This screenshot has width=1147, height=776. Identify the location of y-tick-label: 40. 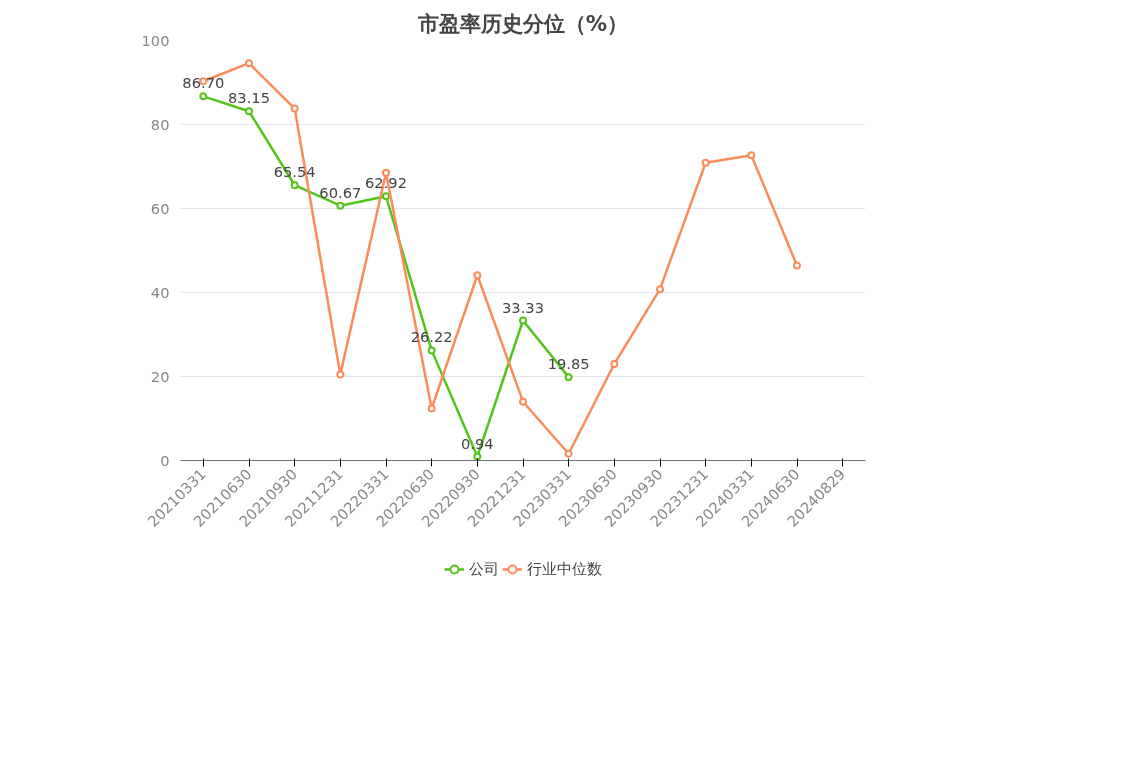
(160, 292).